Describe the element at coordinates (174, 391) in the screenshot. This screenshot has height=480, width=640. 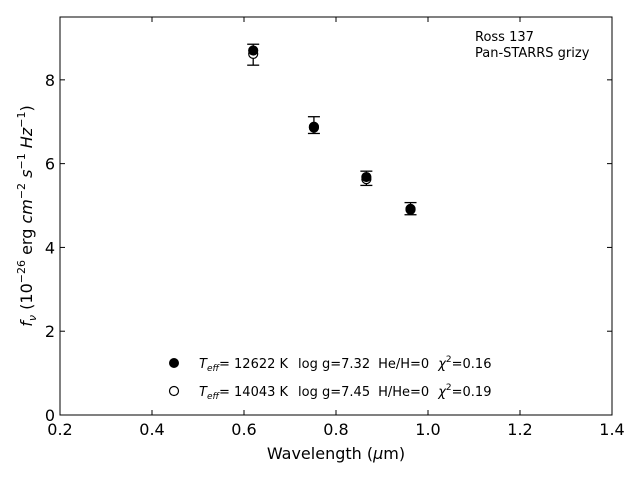
I see `legend-marker-open` at that location.